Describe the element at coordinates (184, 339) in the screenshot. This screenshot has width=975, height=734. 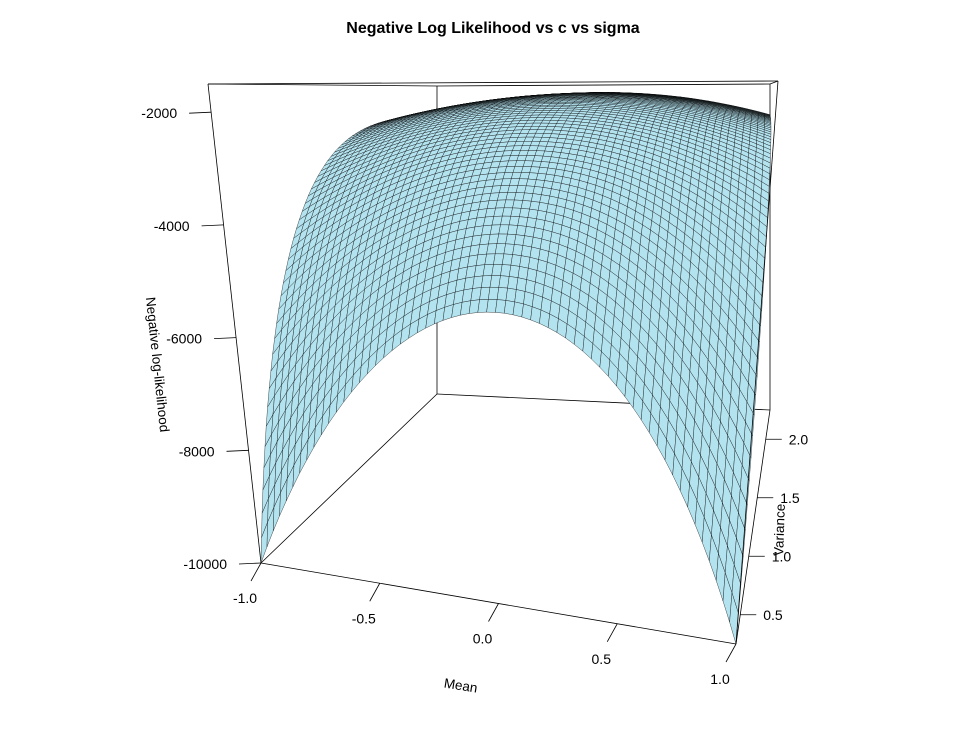
I see `z-tick-label: -6000` at that location.